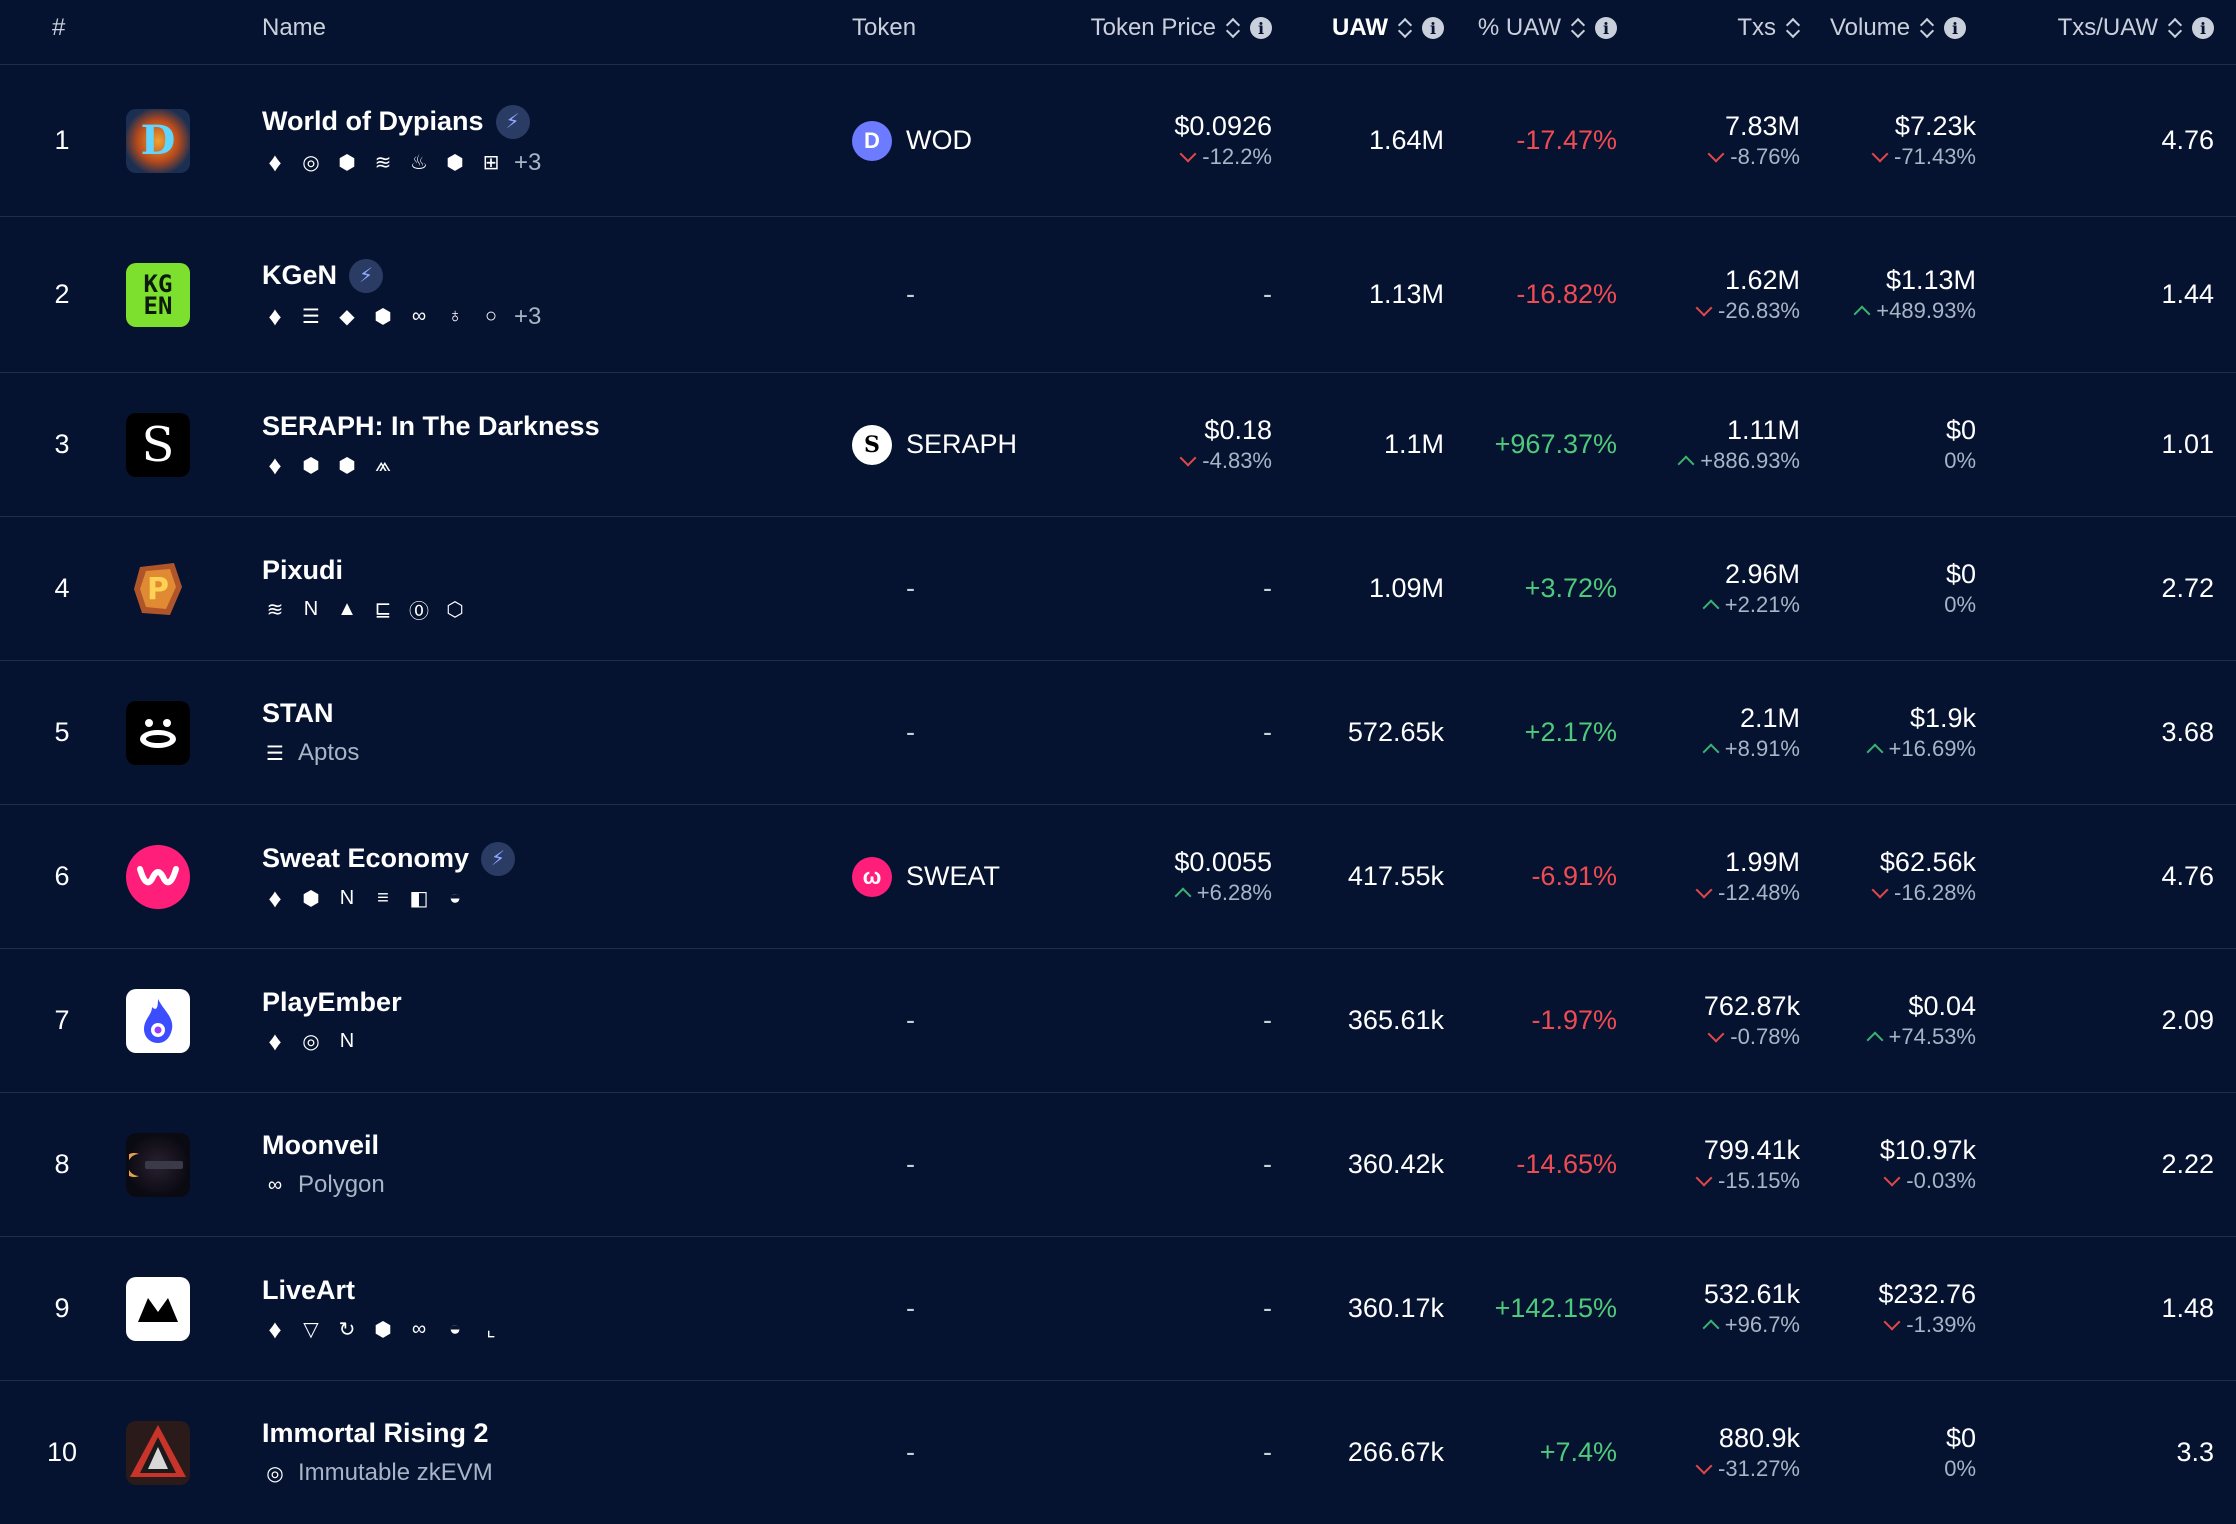 The image size is (2236, 1524). I want to click on table-row: 6 Sweat Economy ⚡ ⬢ N ≡ ◧ ◒ ω SWEAT, so click(1118, 877).